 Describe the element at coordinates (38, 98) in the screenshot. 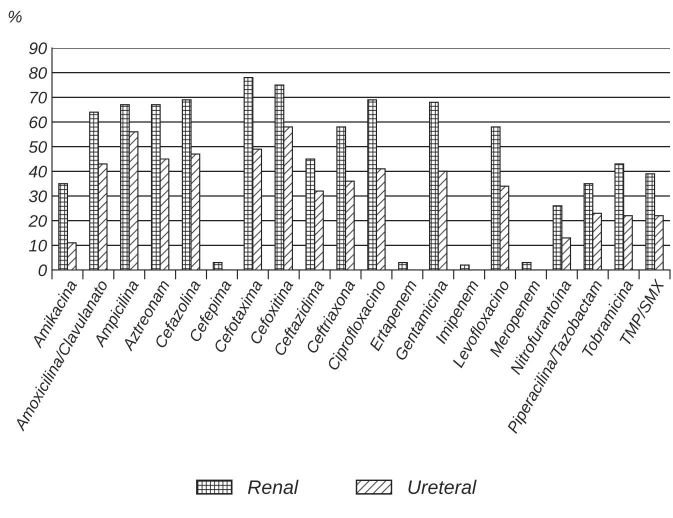

I see `y-tick-label: 70` at that location.